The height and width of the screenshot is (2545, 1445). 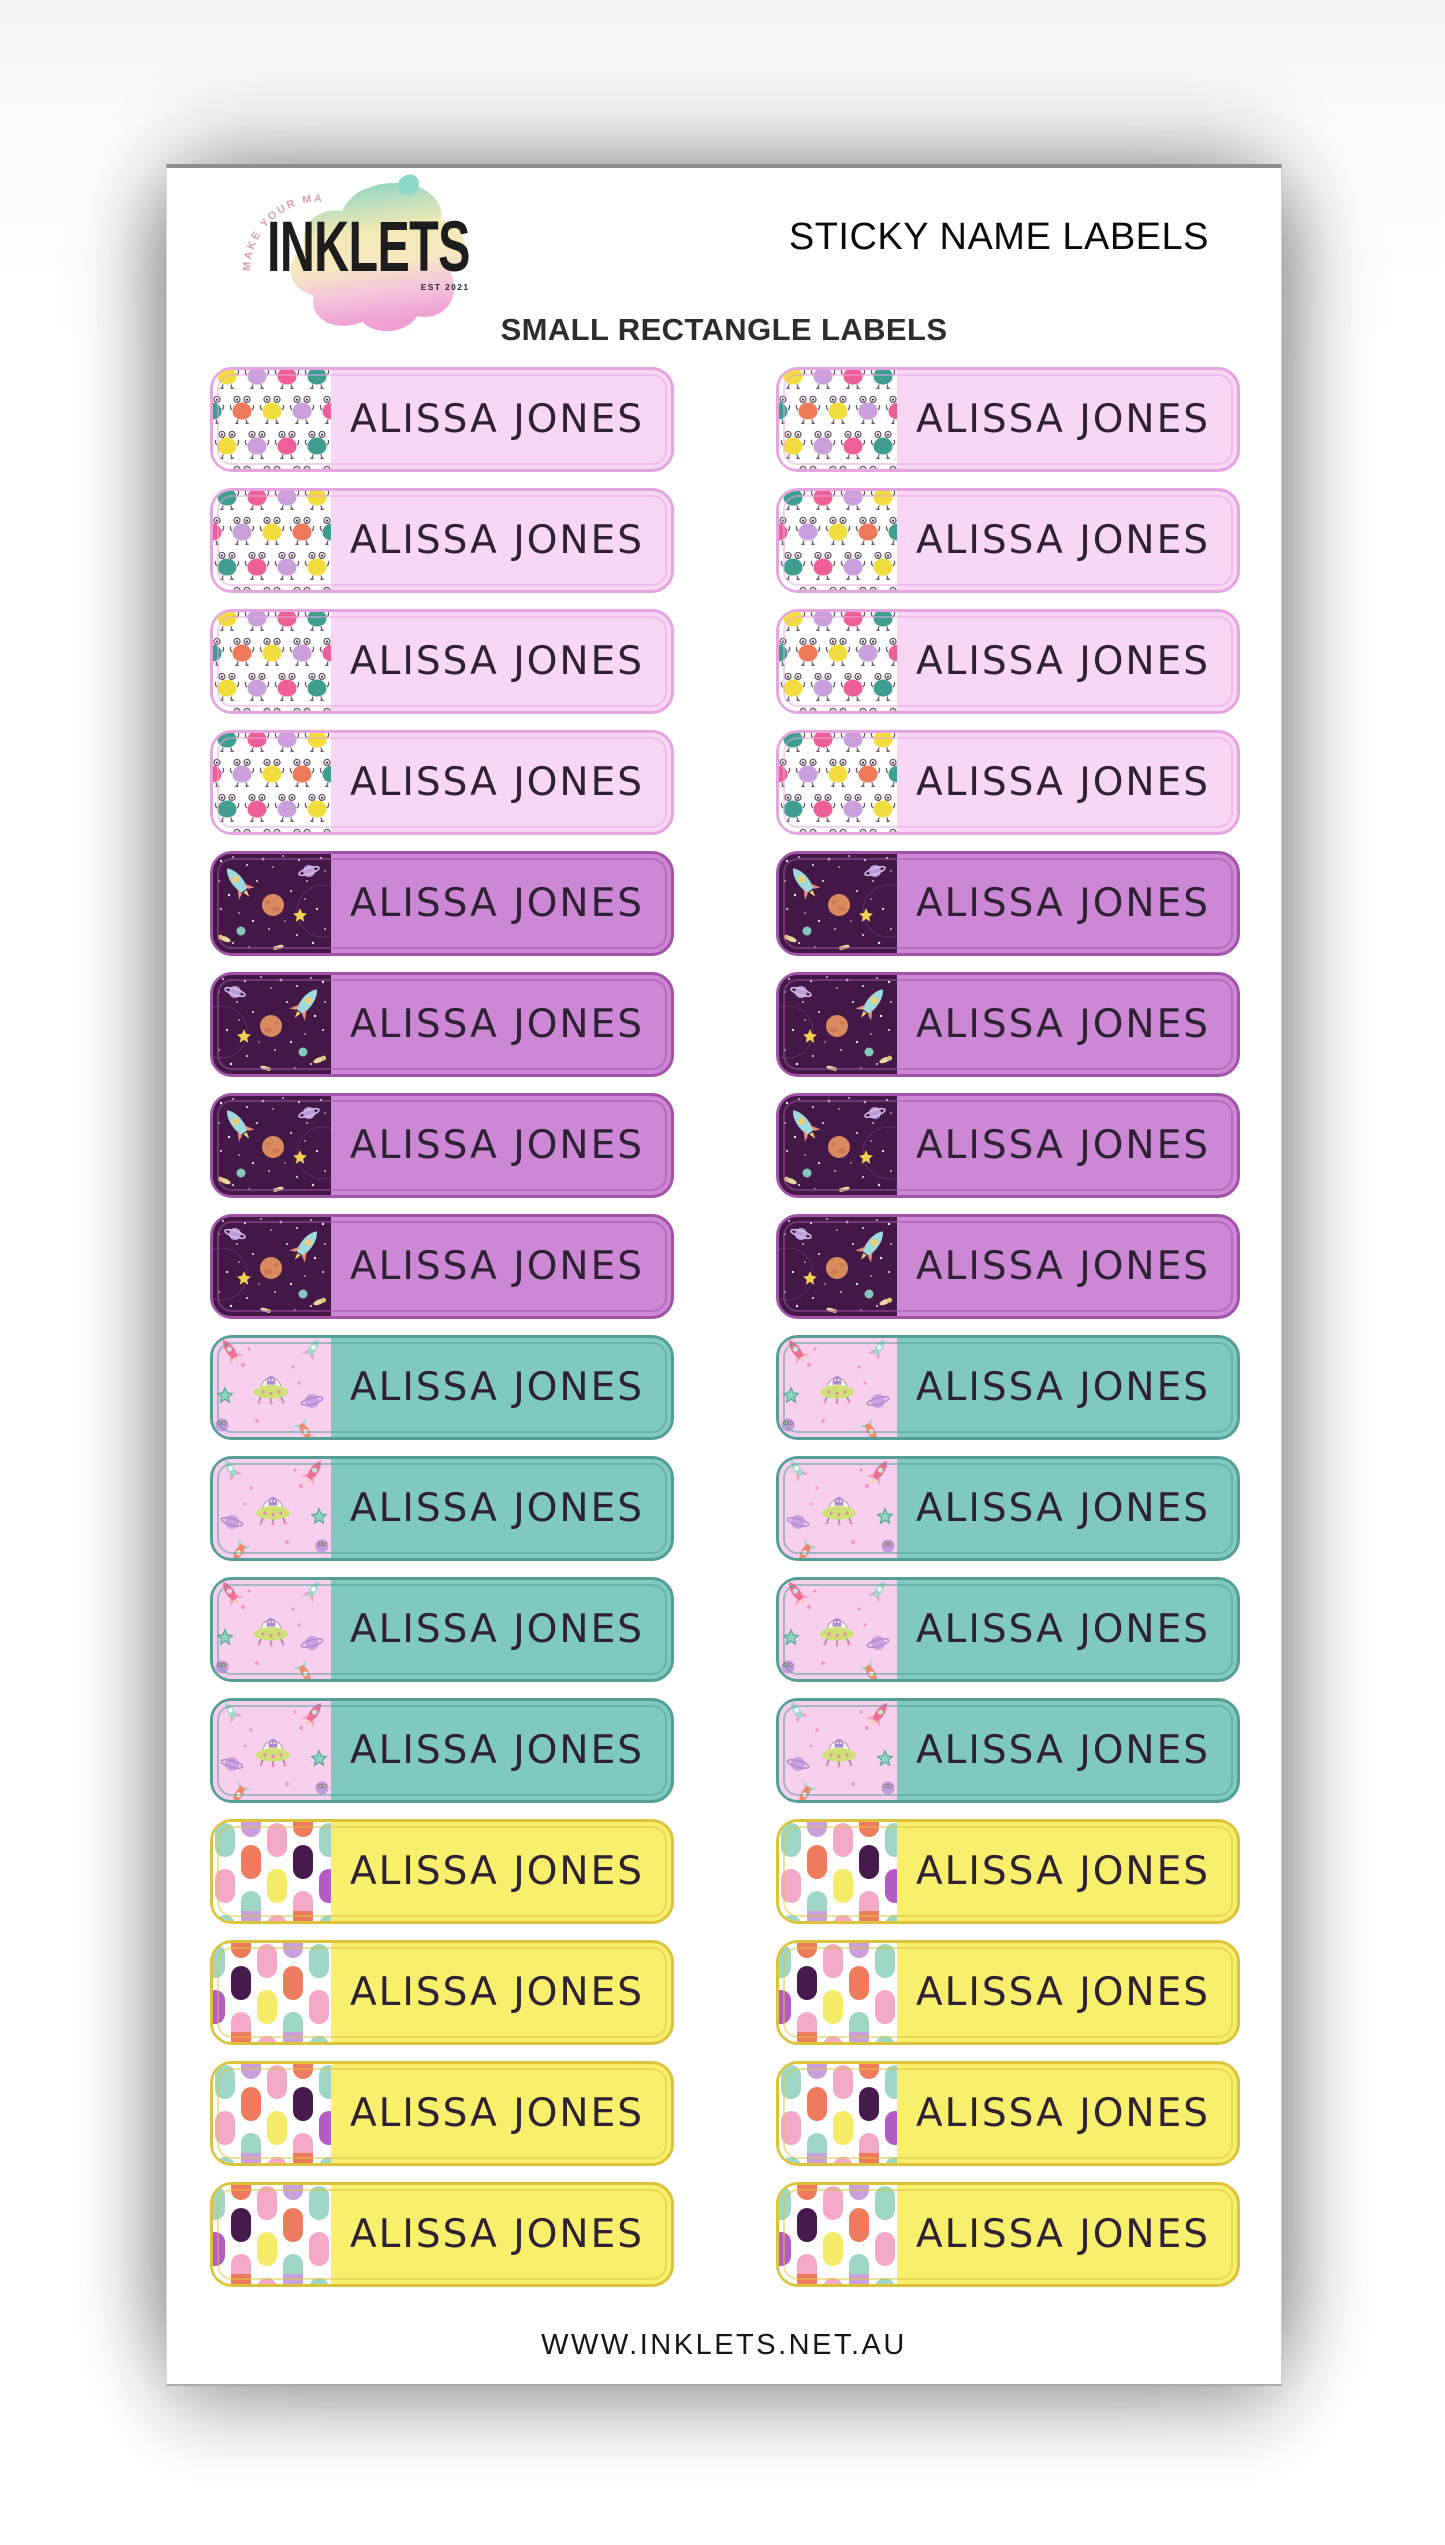 I want to click on logo-art: MAKE YOUR MARK INKLETS EST 2021, so click(x=346, y=251).